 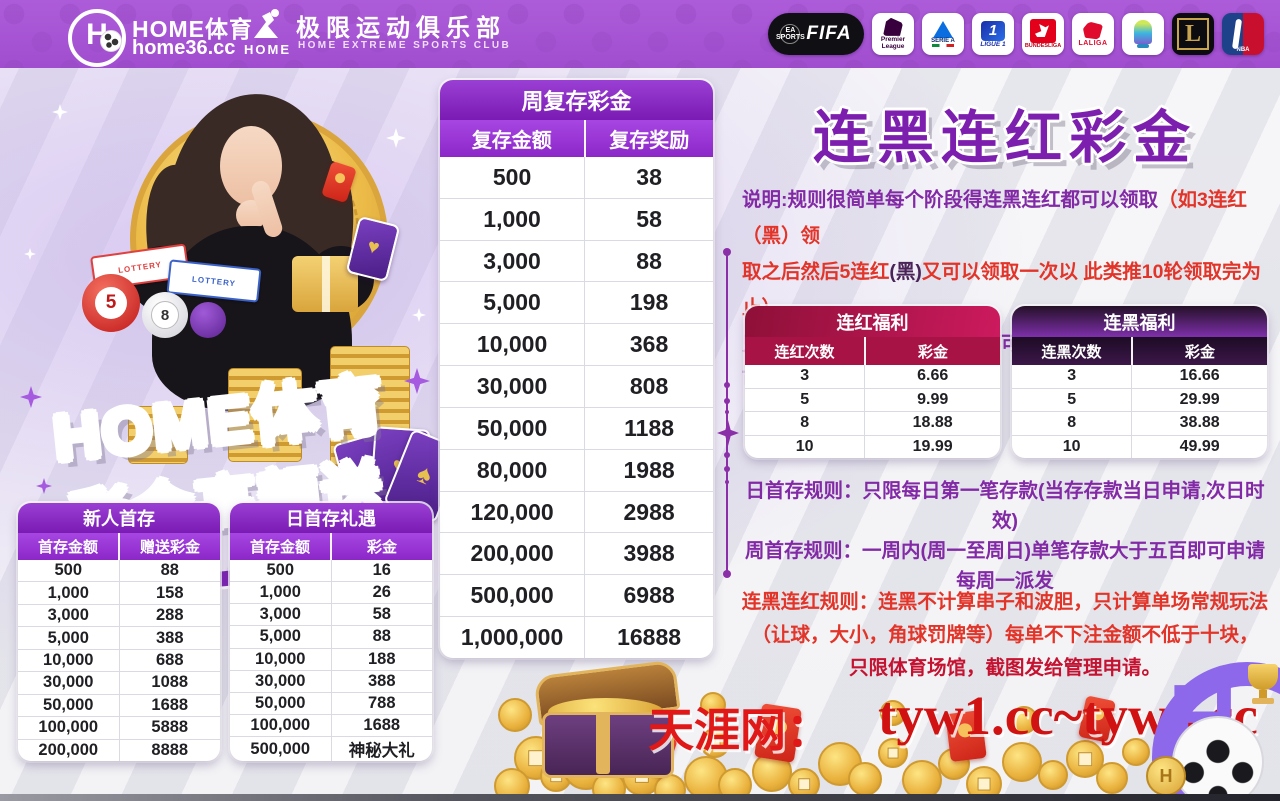 What do you see at coordinates (381, 659) in the screenshot?
I see `table-cell: 188` at bounding box center [381, 659].